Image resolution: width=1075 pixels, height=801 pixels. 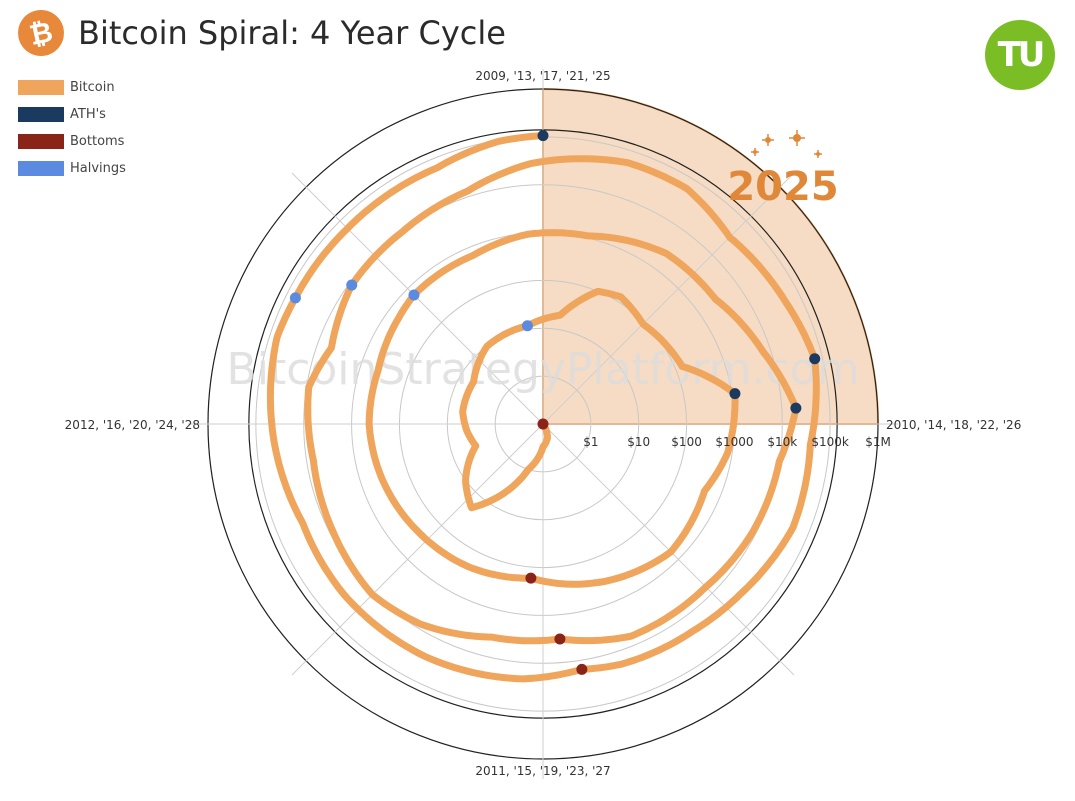 I want to click on header: ₿ Bitcoin Spiral: 4 Year Cycle, so click(x=259, y=33).